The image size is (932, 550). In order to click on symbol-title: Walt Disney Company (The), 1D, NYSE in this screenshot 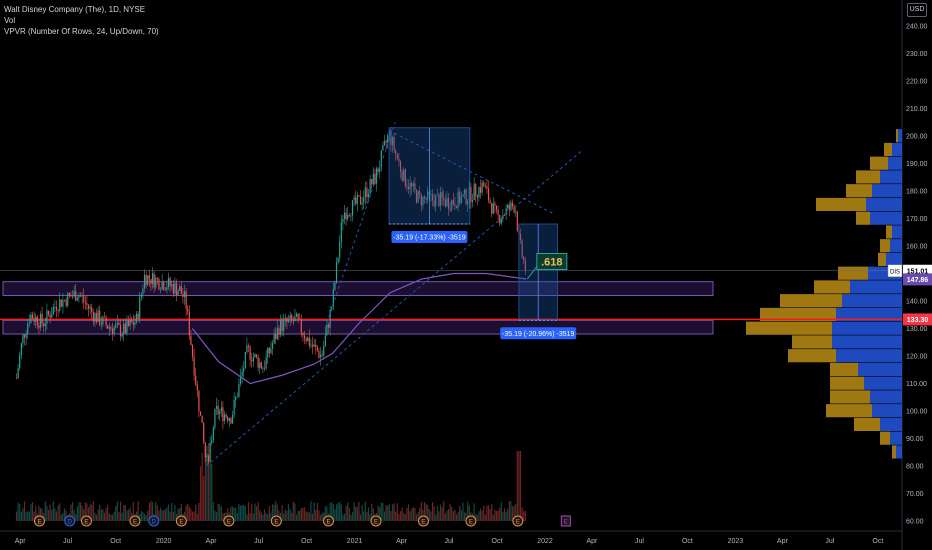, I will do `click(75, 9)`.